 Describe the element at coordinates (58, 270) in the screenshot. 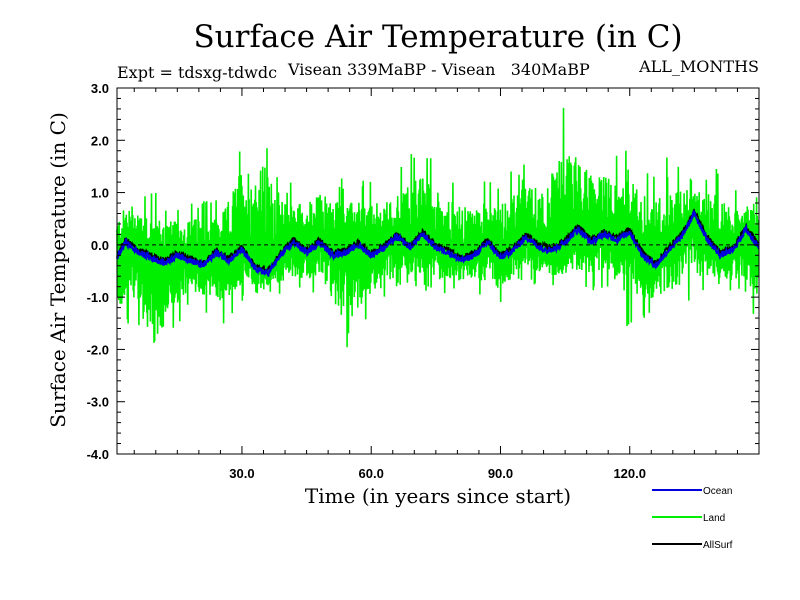

I see `y-axis-label: Surface Air Temperature (in C)` at that location.